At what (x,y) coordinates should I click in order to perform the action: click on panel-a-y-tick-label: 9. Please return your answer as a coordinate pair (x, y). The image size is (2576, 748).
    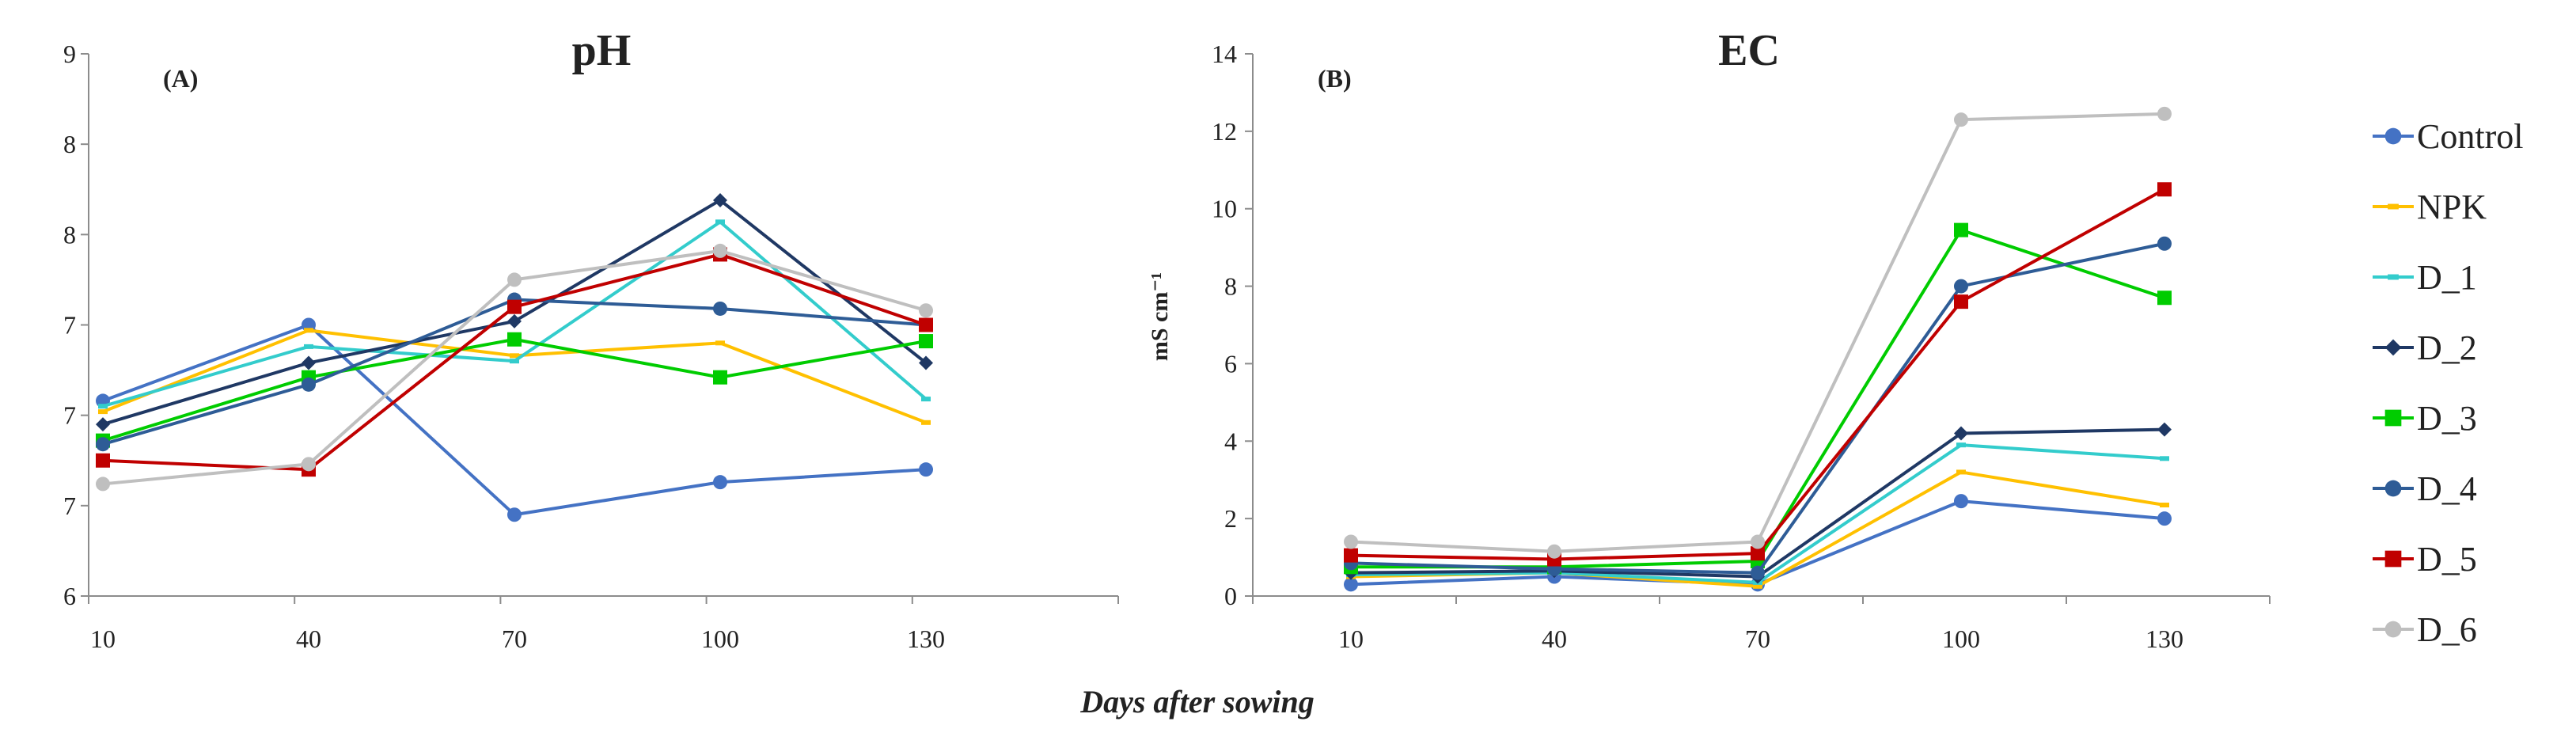
    Looking at the image, I should click on (69, 54).